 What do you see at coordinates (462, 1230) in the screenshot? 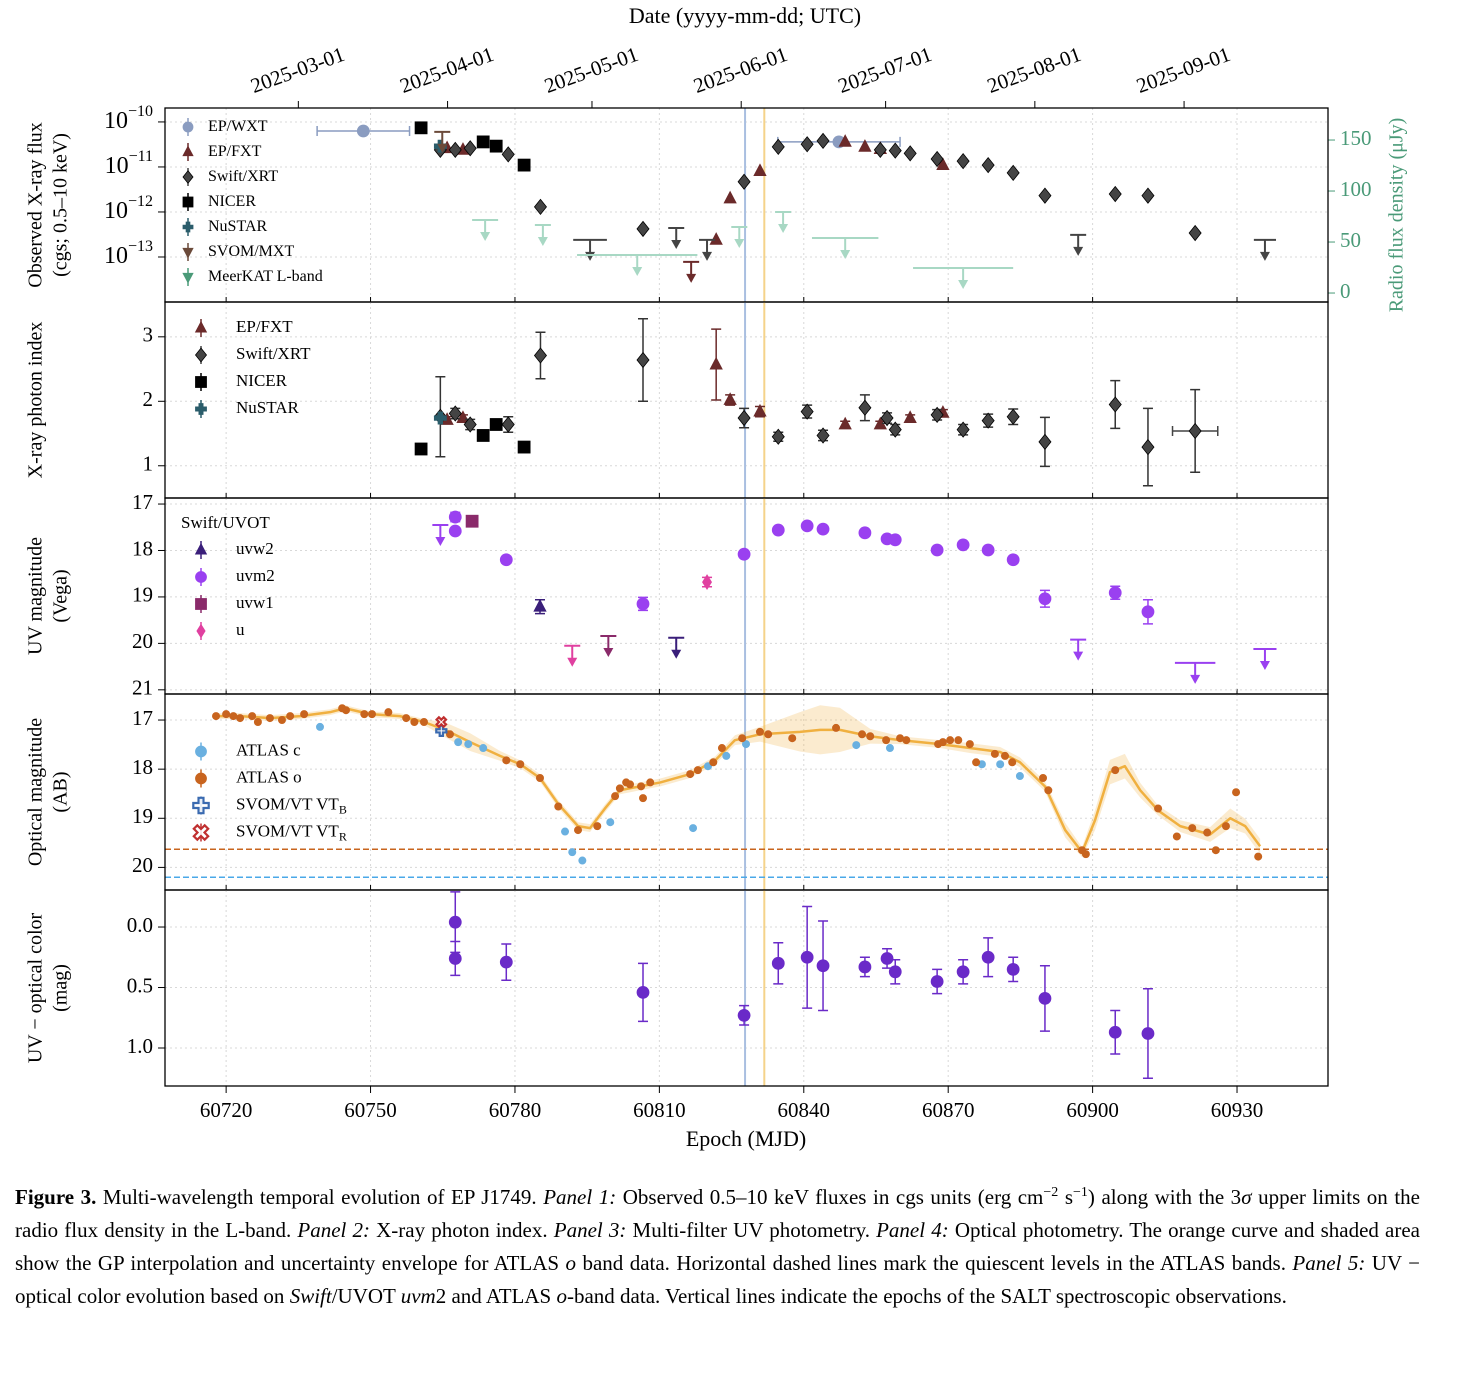
I see `caption-text: X-ray photon index.` at bounding box center [462, 1230].